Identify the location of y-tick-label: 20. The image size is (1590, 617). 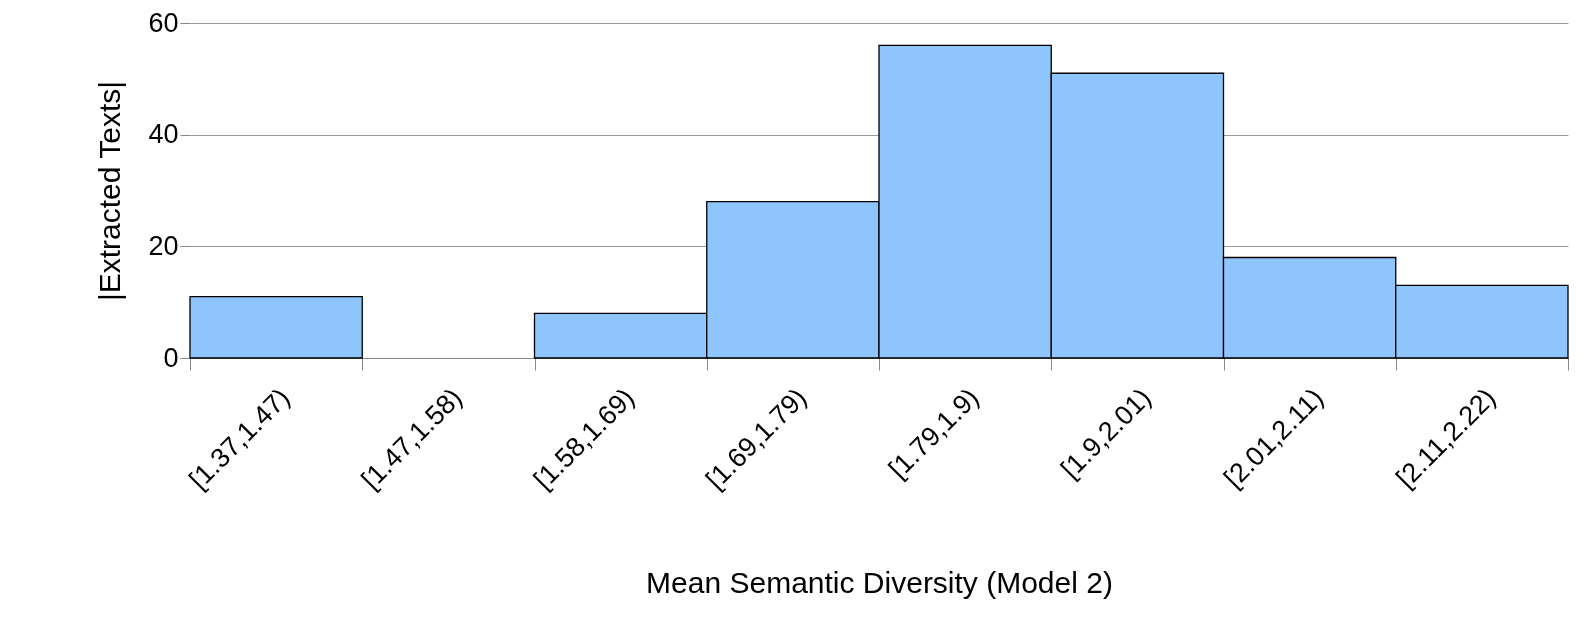
(163, 245).